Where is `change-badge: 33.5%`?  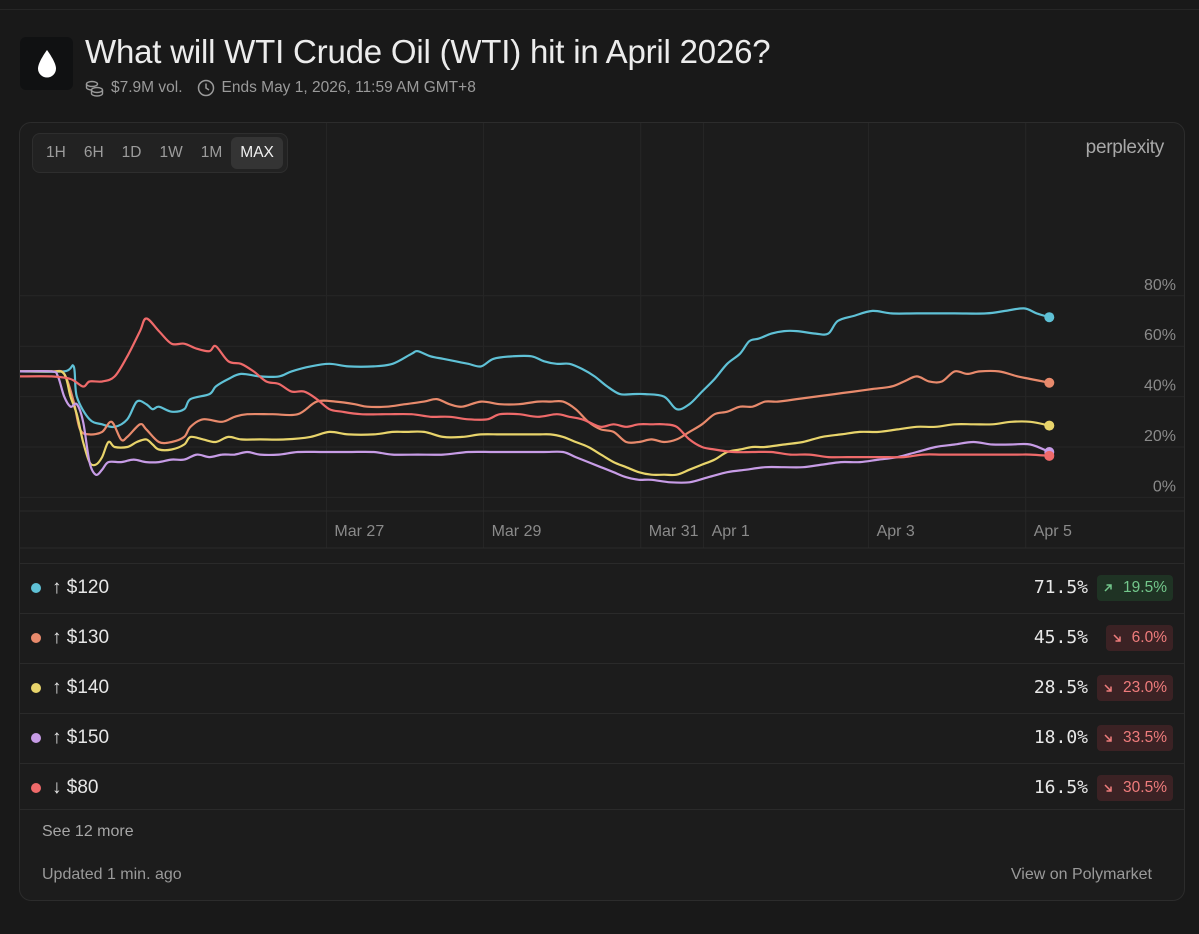
change-badge: 33.5% is located at coordinates (1135, 738).